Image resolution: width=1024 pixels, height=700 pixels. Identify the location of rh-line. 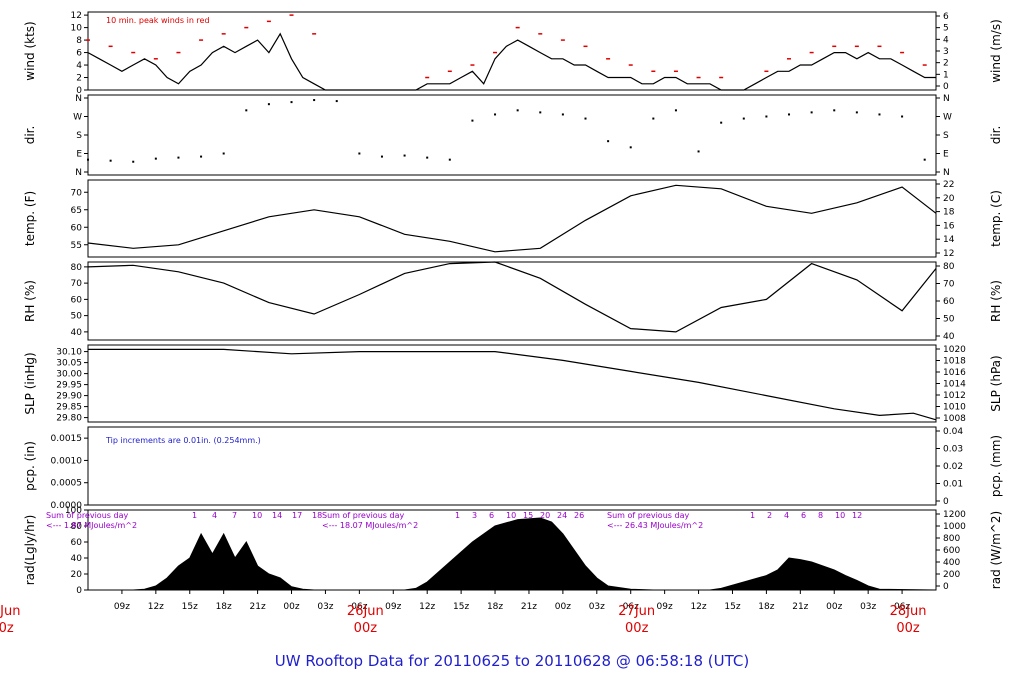
(512, 297).